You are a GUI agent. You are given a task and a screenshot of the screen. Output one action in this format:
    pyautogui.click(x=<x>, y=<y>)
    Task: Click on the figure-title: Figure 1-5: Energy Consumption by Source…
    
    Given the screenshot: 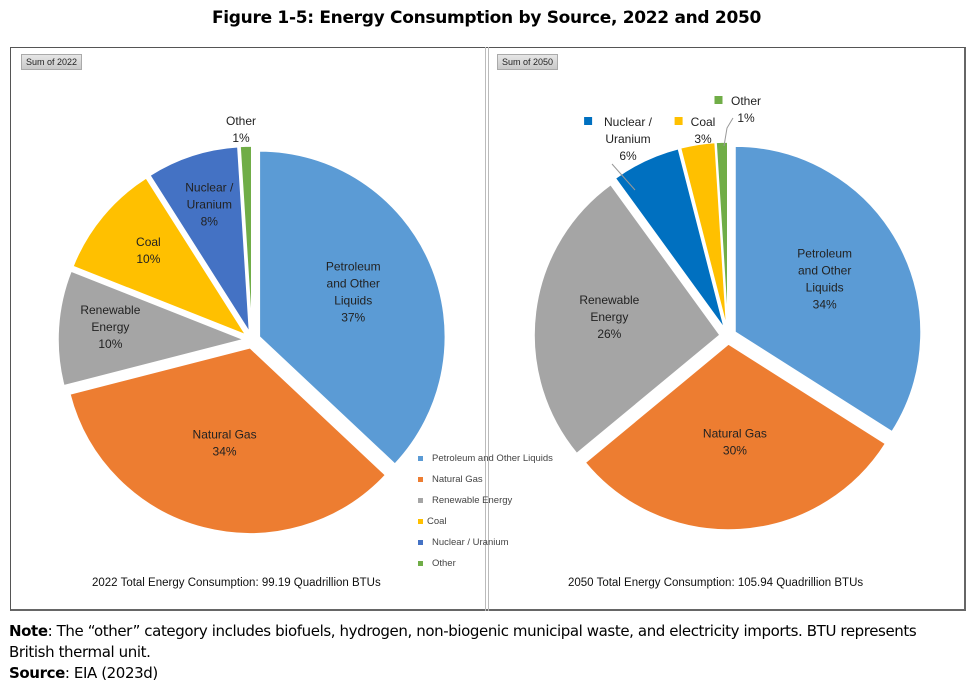 What is the action you would take?
    pyautogui.click(x=486, y=18)
    